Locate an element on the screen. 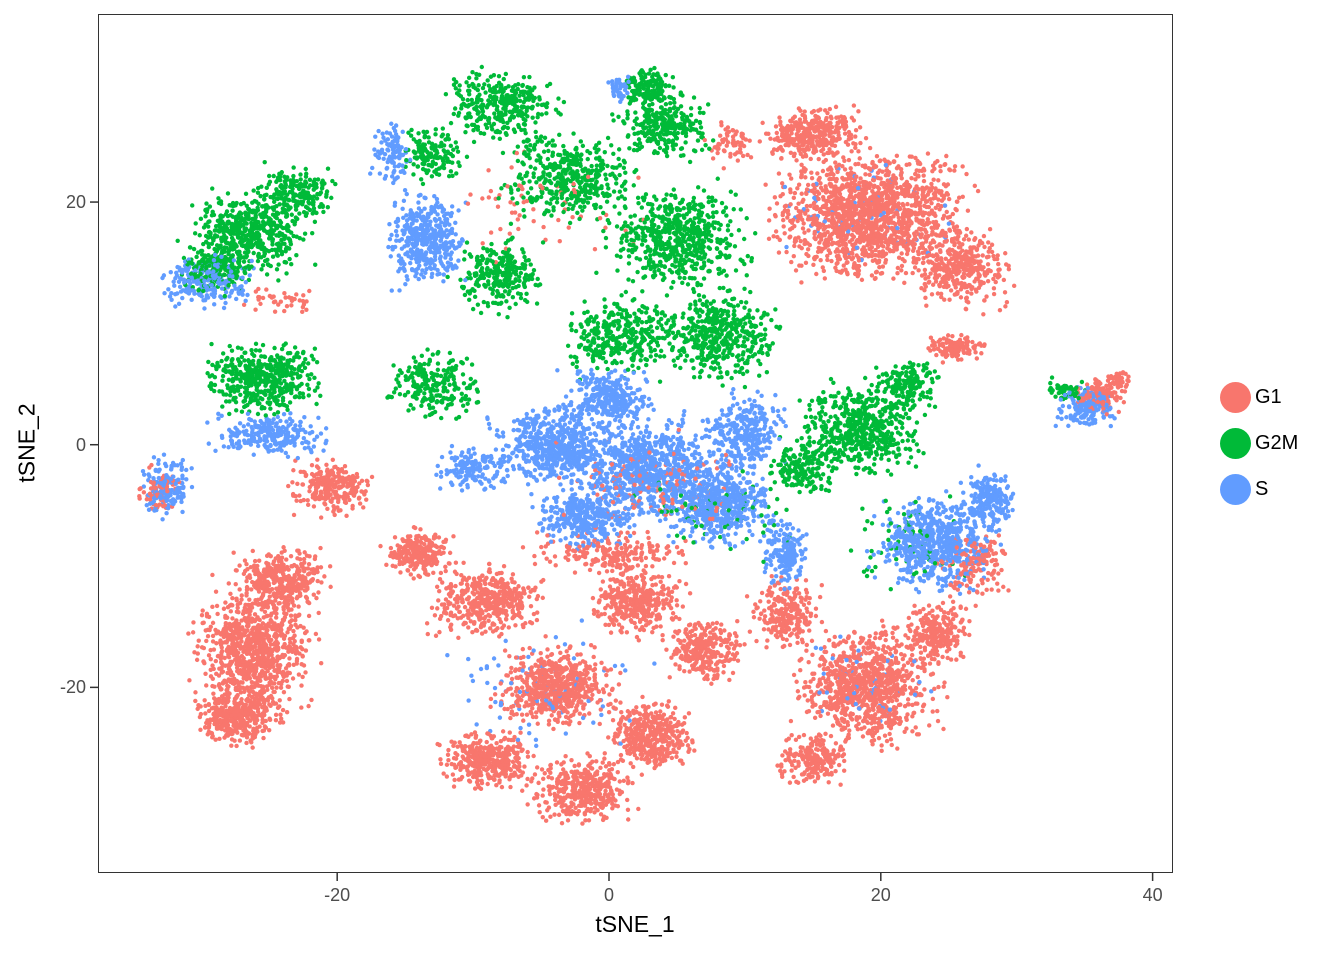 The height and width of the screenshot is (960, 1344). legend-item-s: S is located at coordinates (1259, 489).